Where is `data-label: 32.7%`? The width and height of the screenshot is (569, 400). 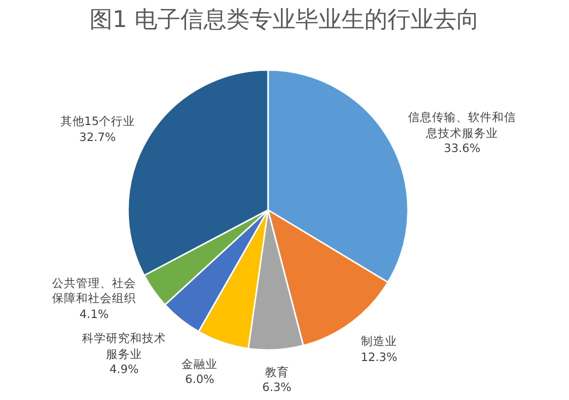 data-label: 32.7% is located at coordinates (97, 137).